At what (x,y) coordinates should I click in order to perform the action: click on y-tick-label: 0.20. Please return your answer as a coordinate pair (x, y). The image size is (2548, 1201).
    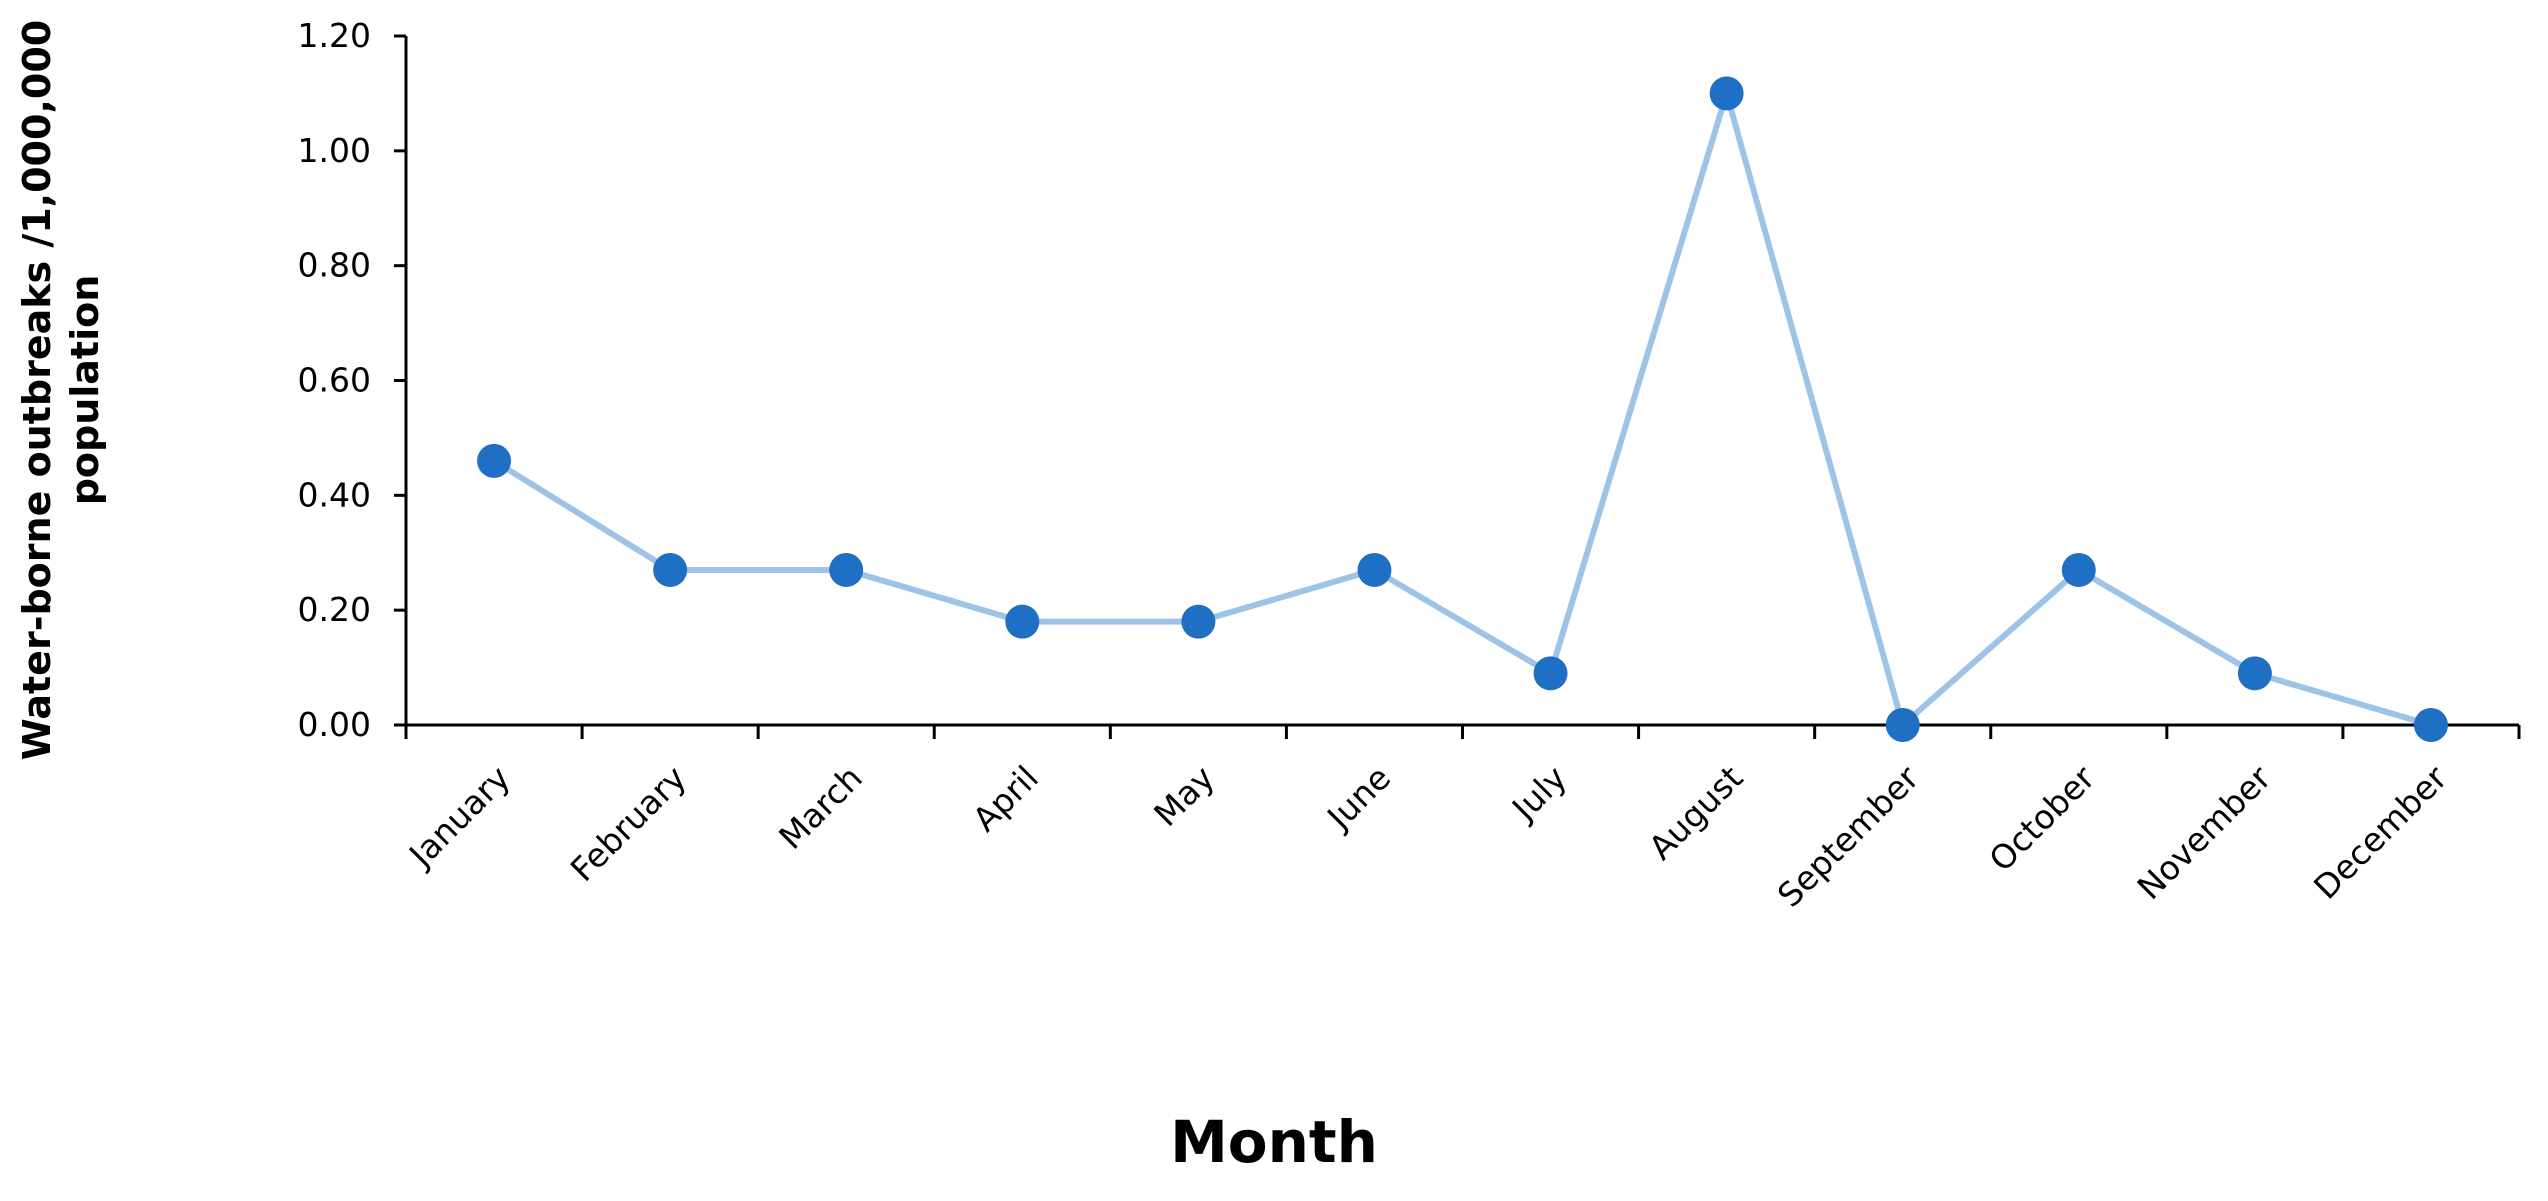
    Looking at the image, I should click on (334, 609).